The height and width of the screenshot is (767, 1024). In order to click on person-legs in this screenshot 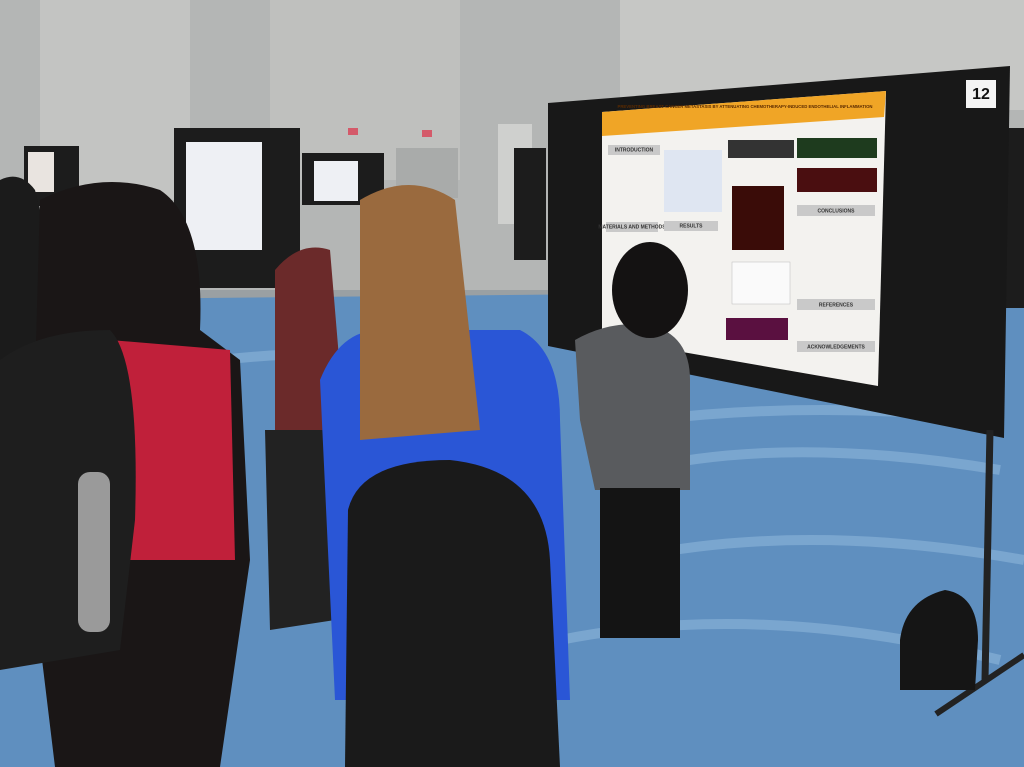, I will do `click(302, 530)`.